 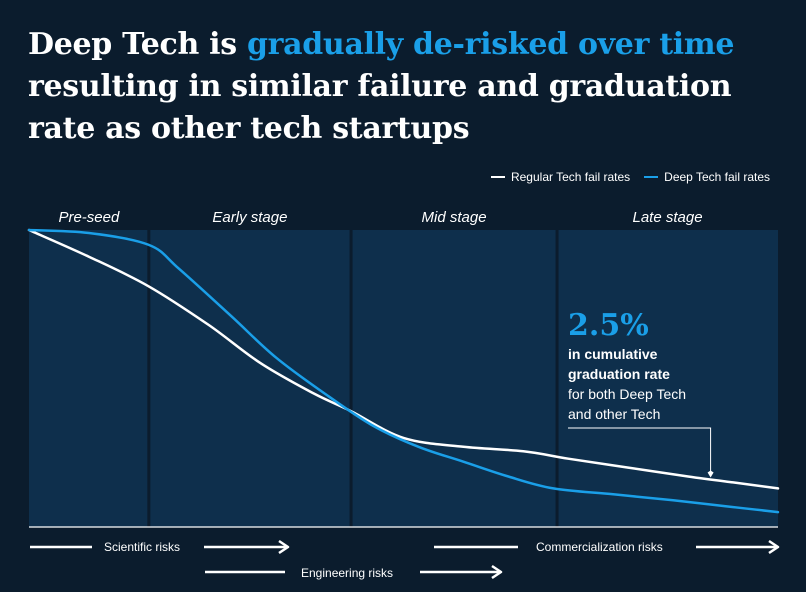 What do you see at coordinates (774, 547) in the screenshot?
I see `commercialization-risk-arrow-head` at bounding box center [774, 547].